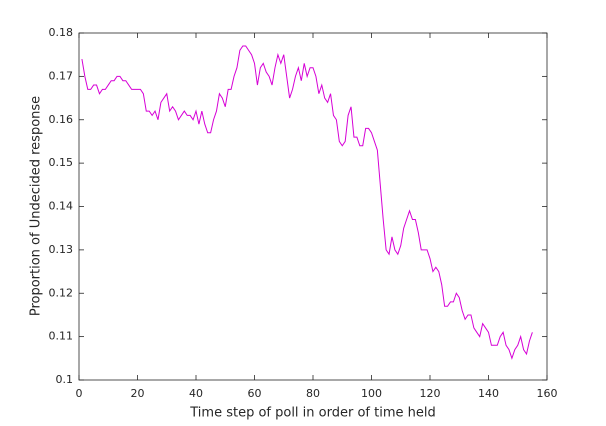 This screenshot has height=426, width=606. I want to click on x-tick-label: 120, so click(430, 393).